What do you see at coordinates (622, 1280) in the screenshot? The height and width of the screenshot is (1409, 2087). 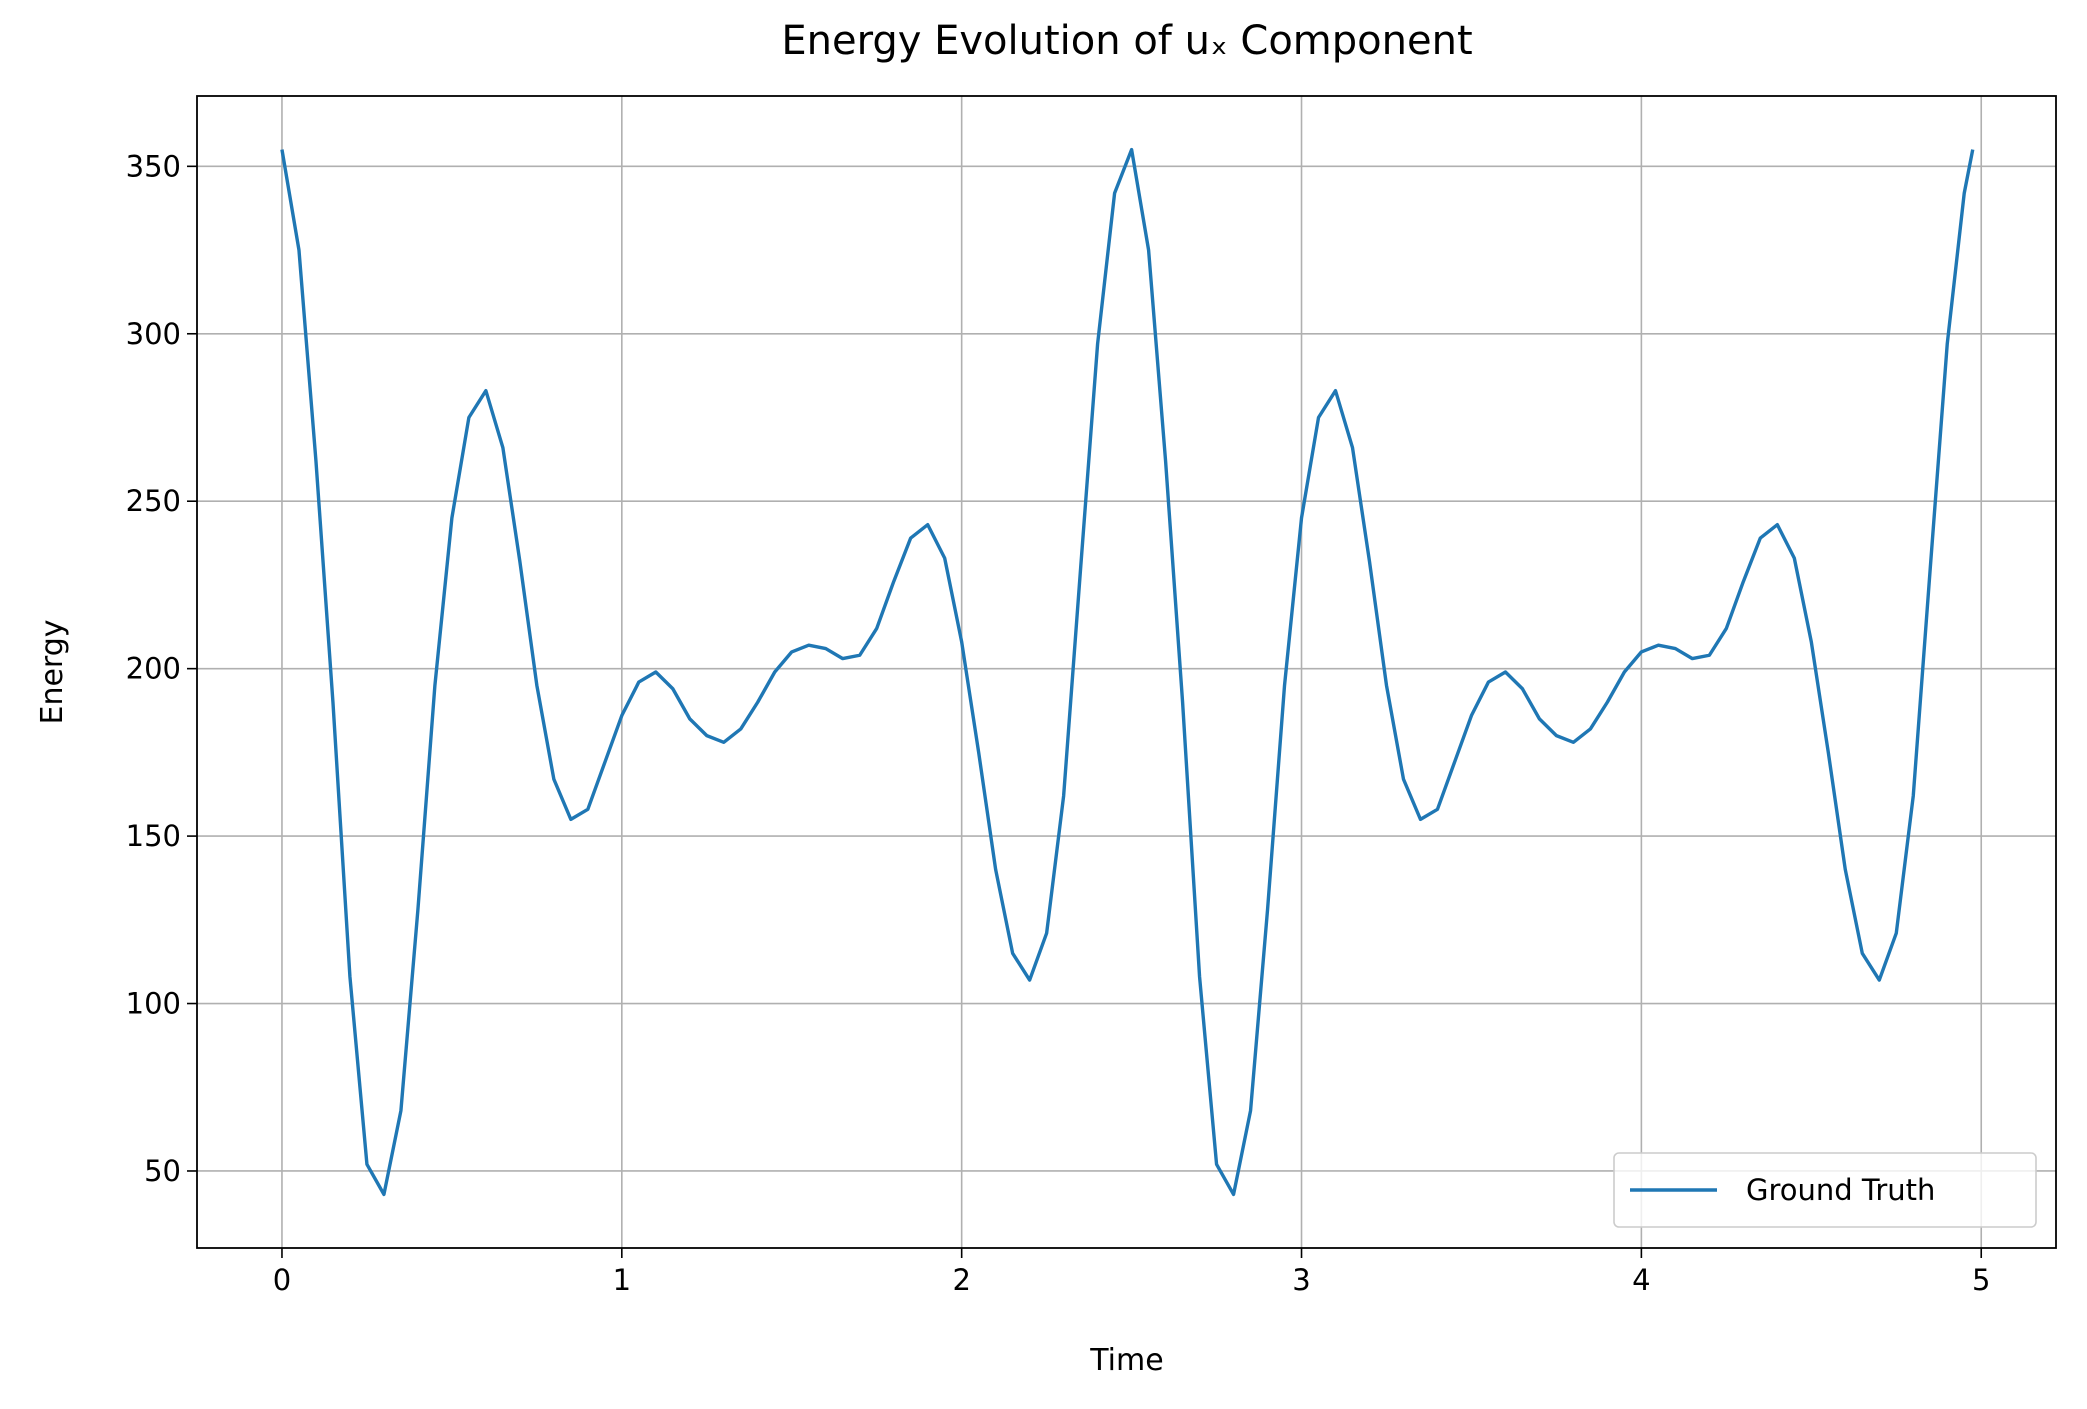 I see `x-tick-label: 1` at bounding box center [622, 1280].